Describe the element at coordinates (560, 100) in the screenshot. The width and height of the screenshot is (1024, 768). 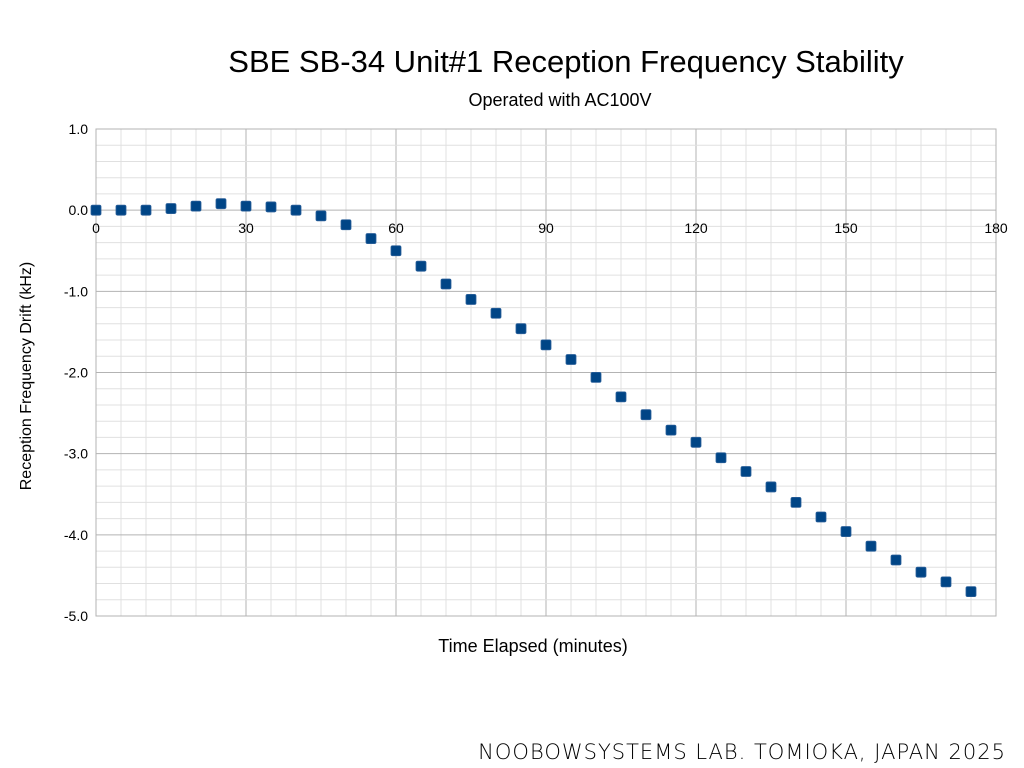
I see `chart-subtitle: Operated with AC100V` at that location.